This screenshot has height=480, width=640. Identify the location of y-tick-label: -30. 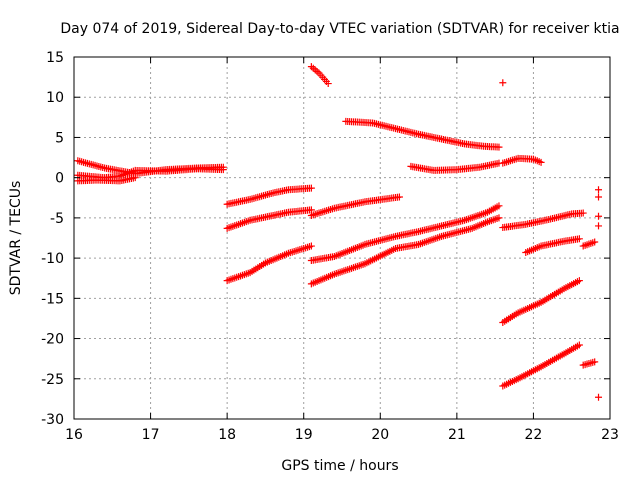
(52, 420).